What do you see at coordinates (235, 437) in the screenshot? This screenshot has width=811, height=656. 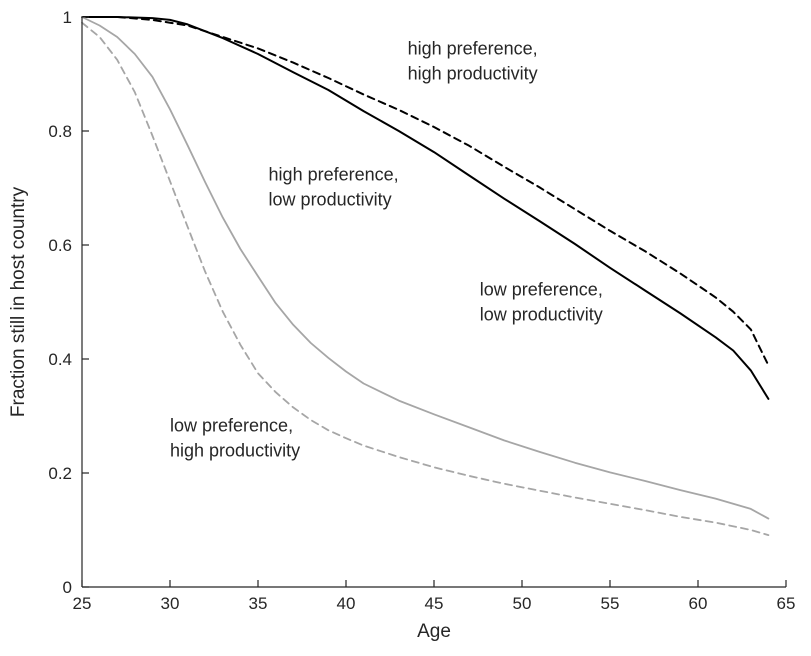 I see `annotation-label-4: low preference, high productivity` at bounding box center [235, 437].